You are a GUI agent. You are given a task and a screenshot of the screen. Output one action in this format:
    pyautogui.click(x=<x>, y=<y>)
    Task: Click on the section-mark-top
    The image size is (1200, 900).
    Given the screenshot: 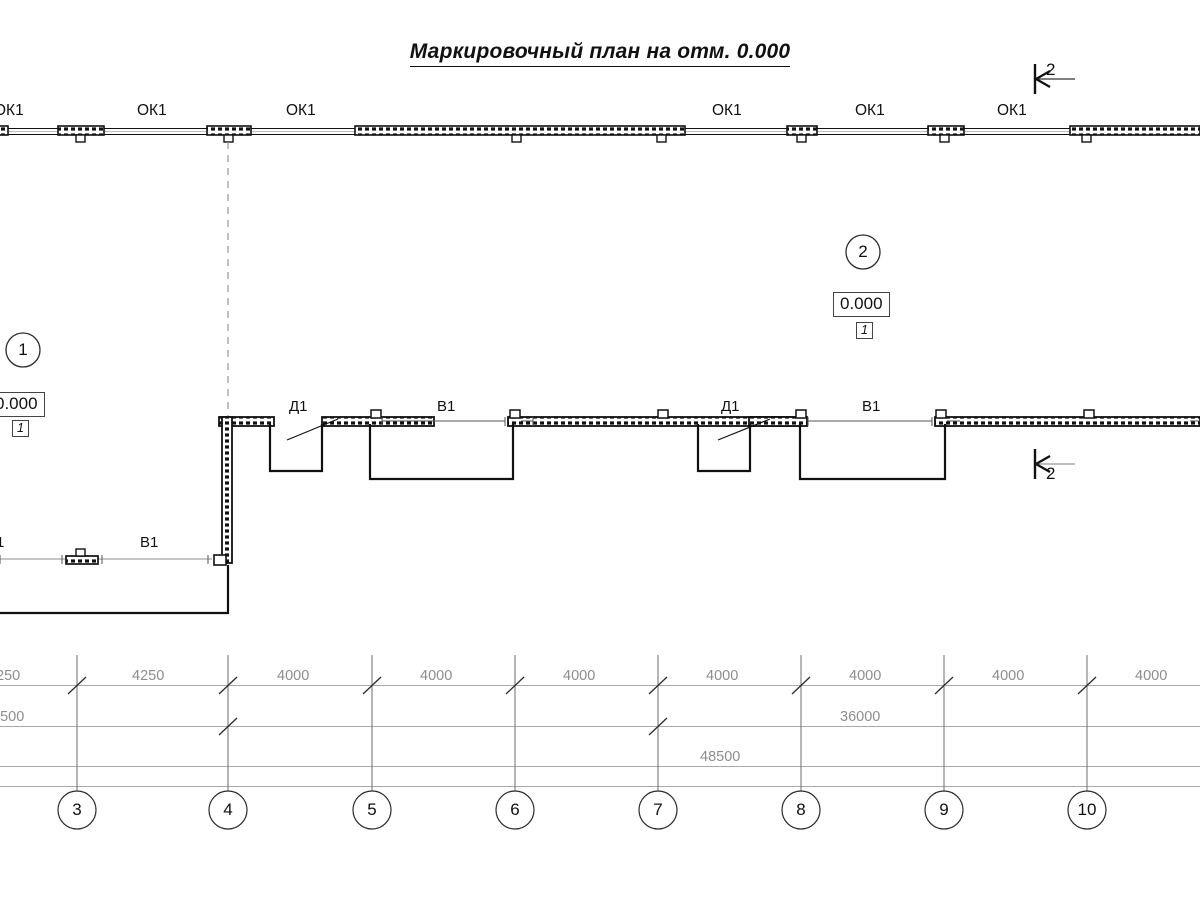 What is the action you would take?
    pyautogui.click(x=1054, y=79)
    